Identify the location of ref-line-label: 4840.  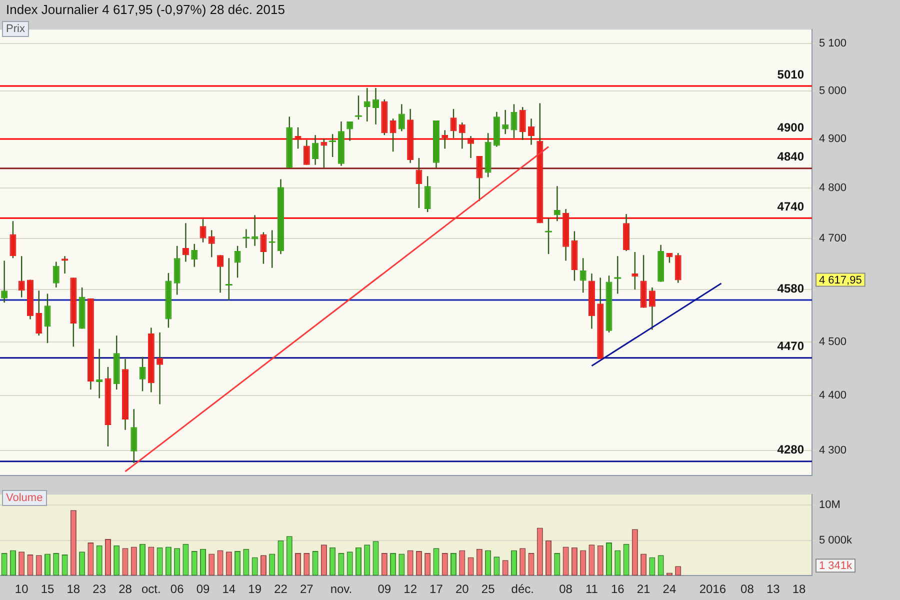
(790, 157).